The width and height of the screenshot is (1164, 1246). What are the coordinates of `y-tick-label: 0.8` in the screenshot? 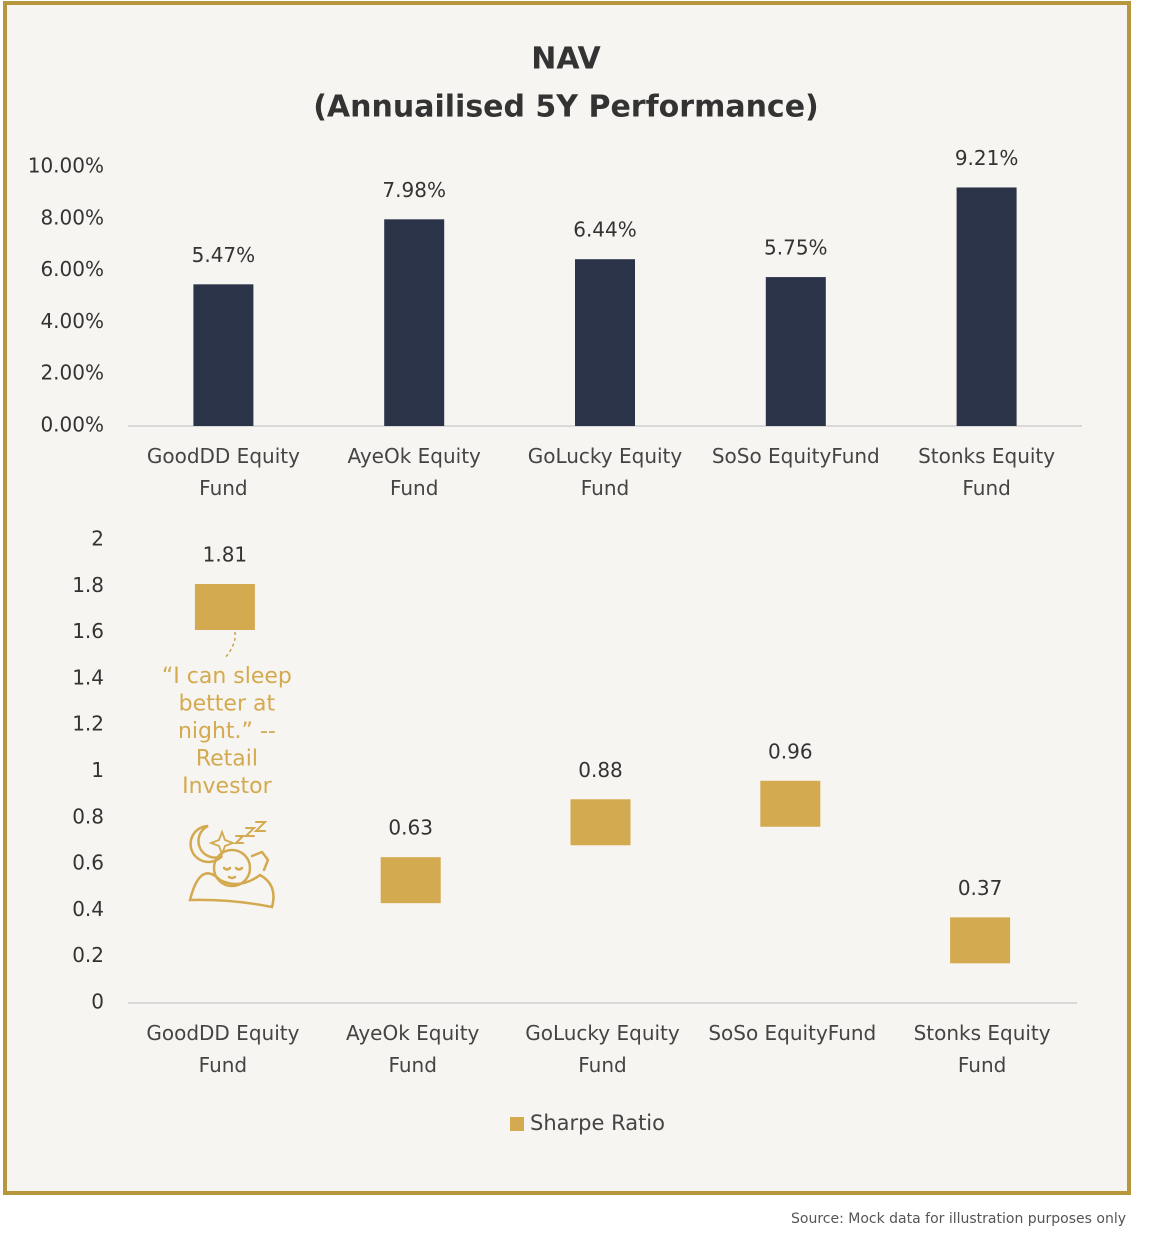 It's located at (88, 816).